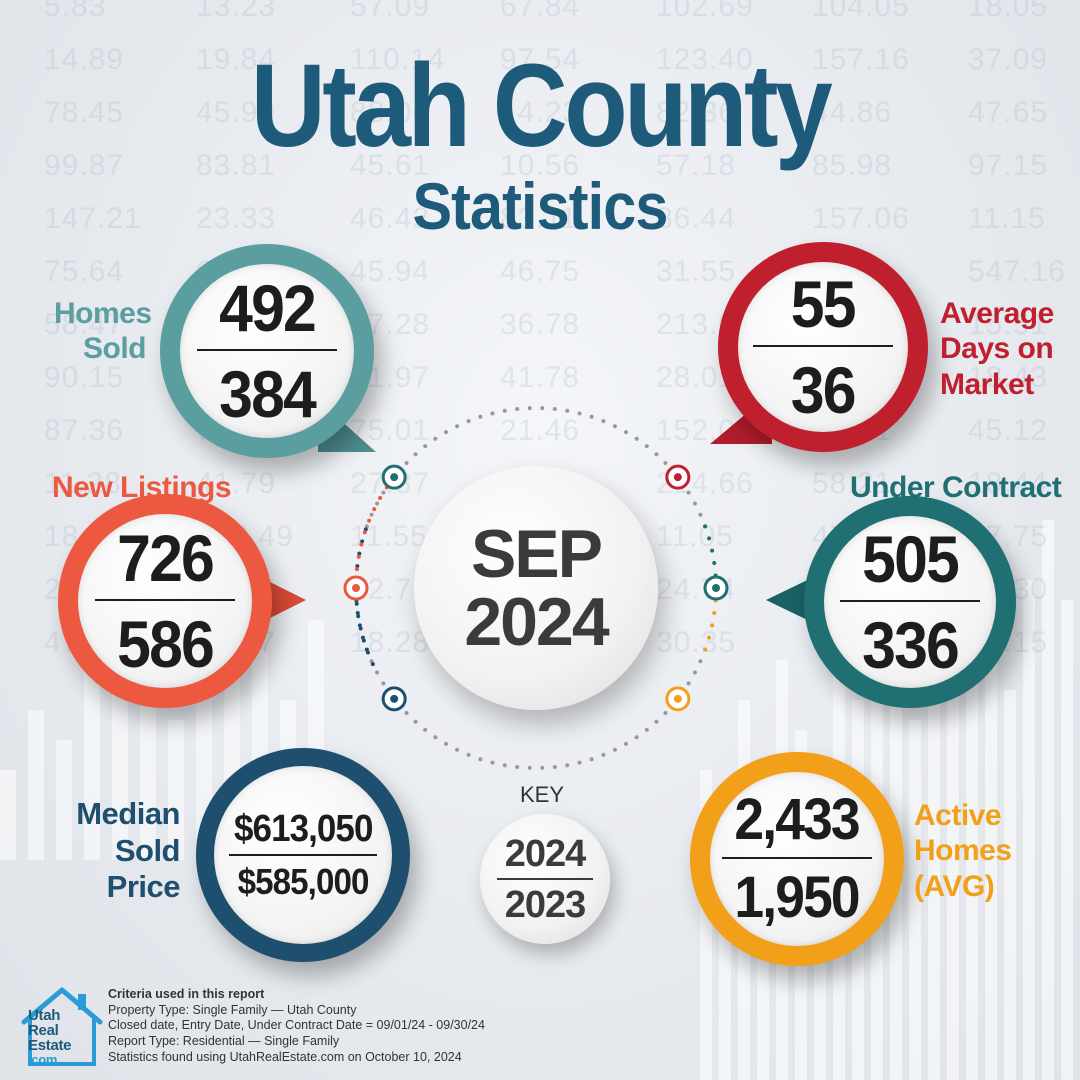 This screenshot has height=1080, width=1080. What do you see at coordinates (824, 390) in the screenshot?
I see `avg-days-previous: 36` at bounding box center [824, 390].